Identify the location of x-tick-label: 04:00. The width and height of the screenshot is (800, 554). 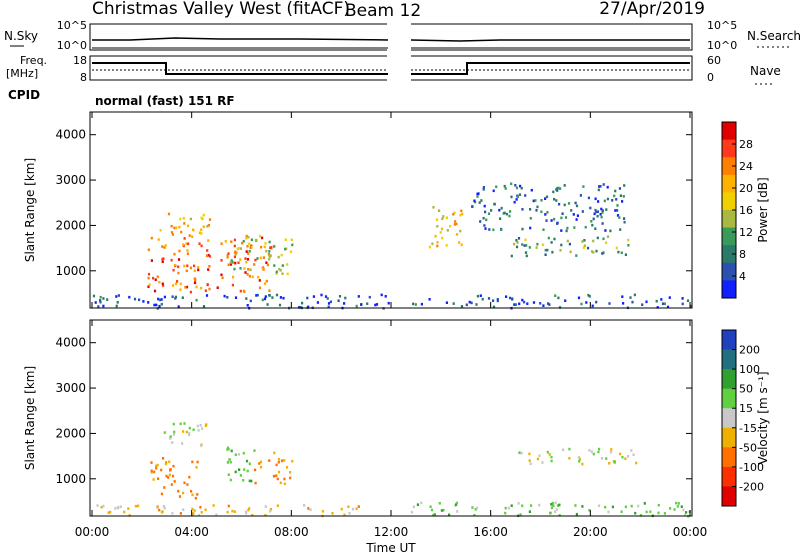
(191, 532).